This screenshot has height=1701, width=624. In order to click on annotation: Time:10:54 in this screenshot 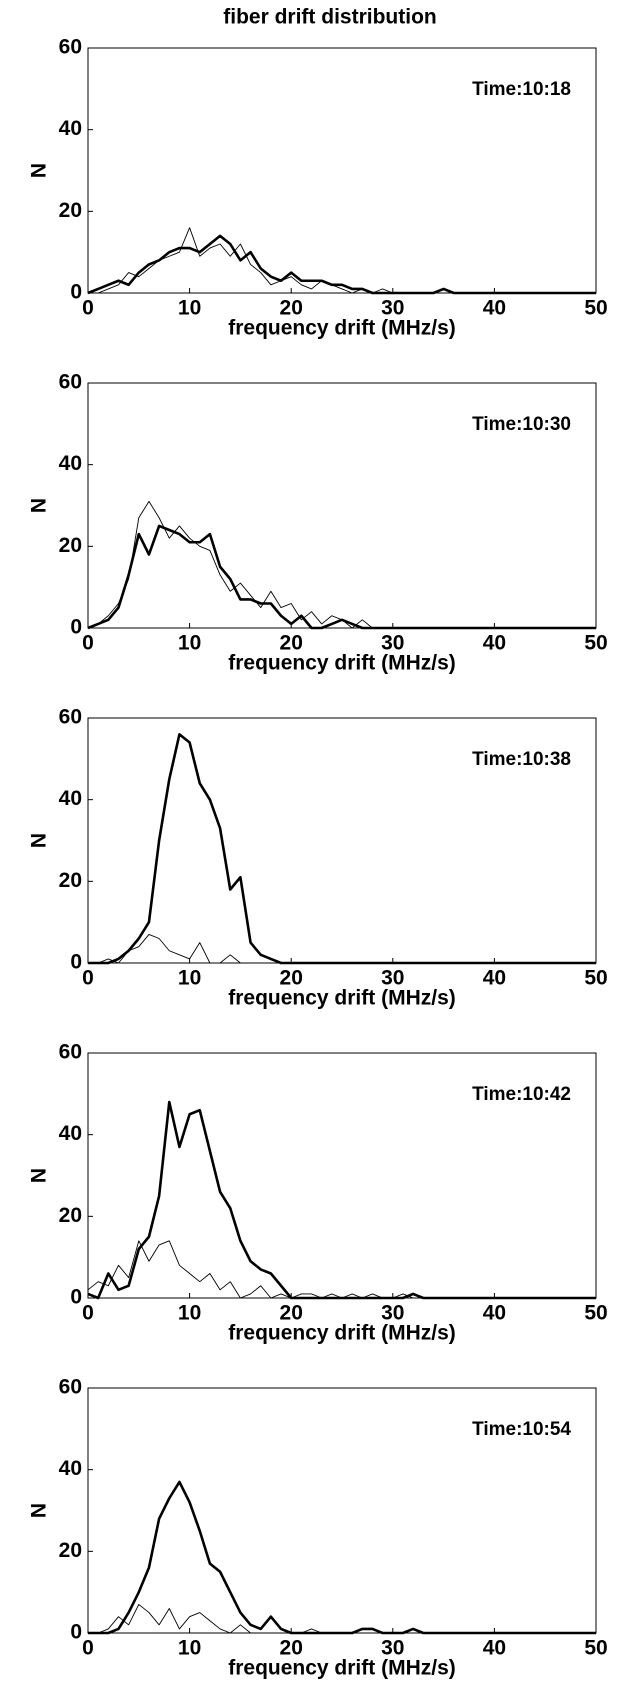, I will do `click(521, 1429)`.